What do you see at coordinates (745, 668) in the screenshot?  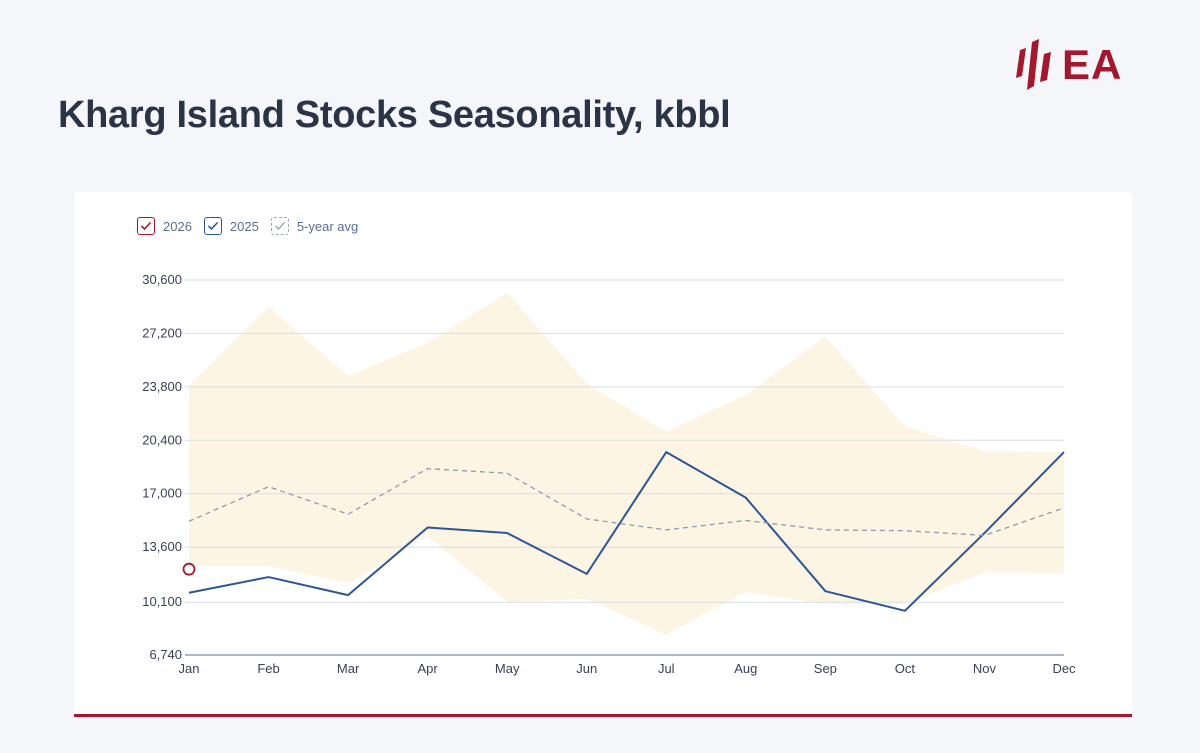 I see `x-tick-label: Aug` at bounding box center [745, 668].